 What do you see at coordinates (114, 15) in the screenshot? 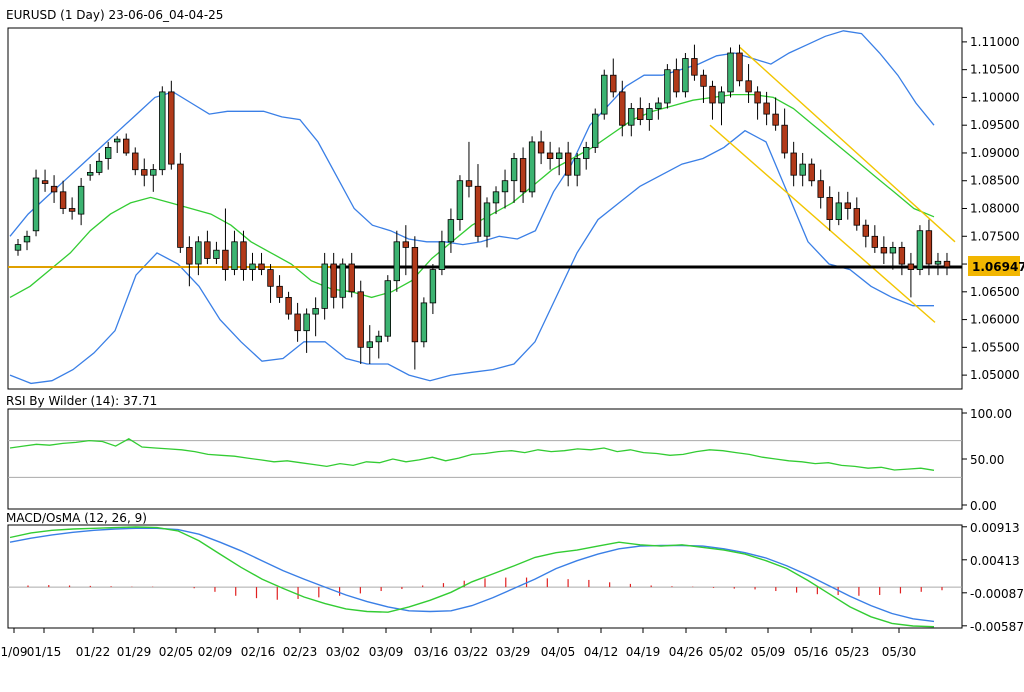
I see `chart-title: EURUSD (1 Day) 23-06-06_04-04-25` at bounding box center [114, 15].